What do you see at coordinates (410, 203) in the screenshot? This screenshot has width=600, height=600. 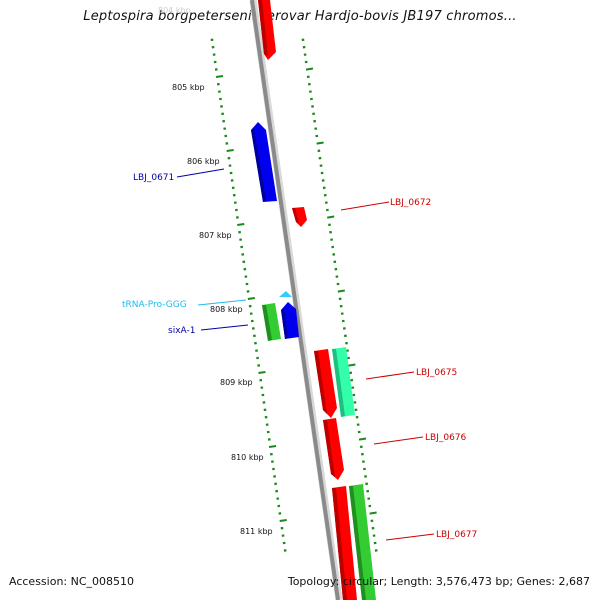 I see `gene-label-LBJ_0672: LBJ_0672` at bounding box center [410, 203].